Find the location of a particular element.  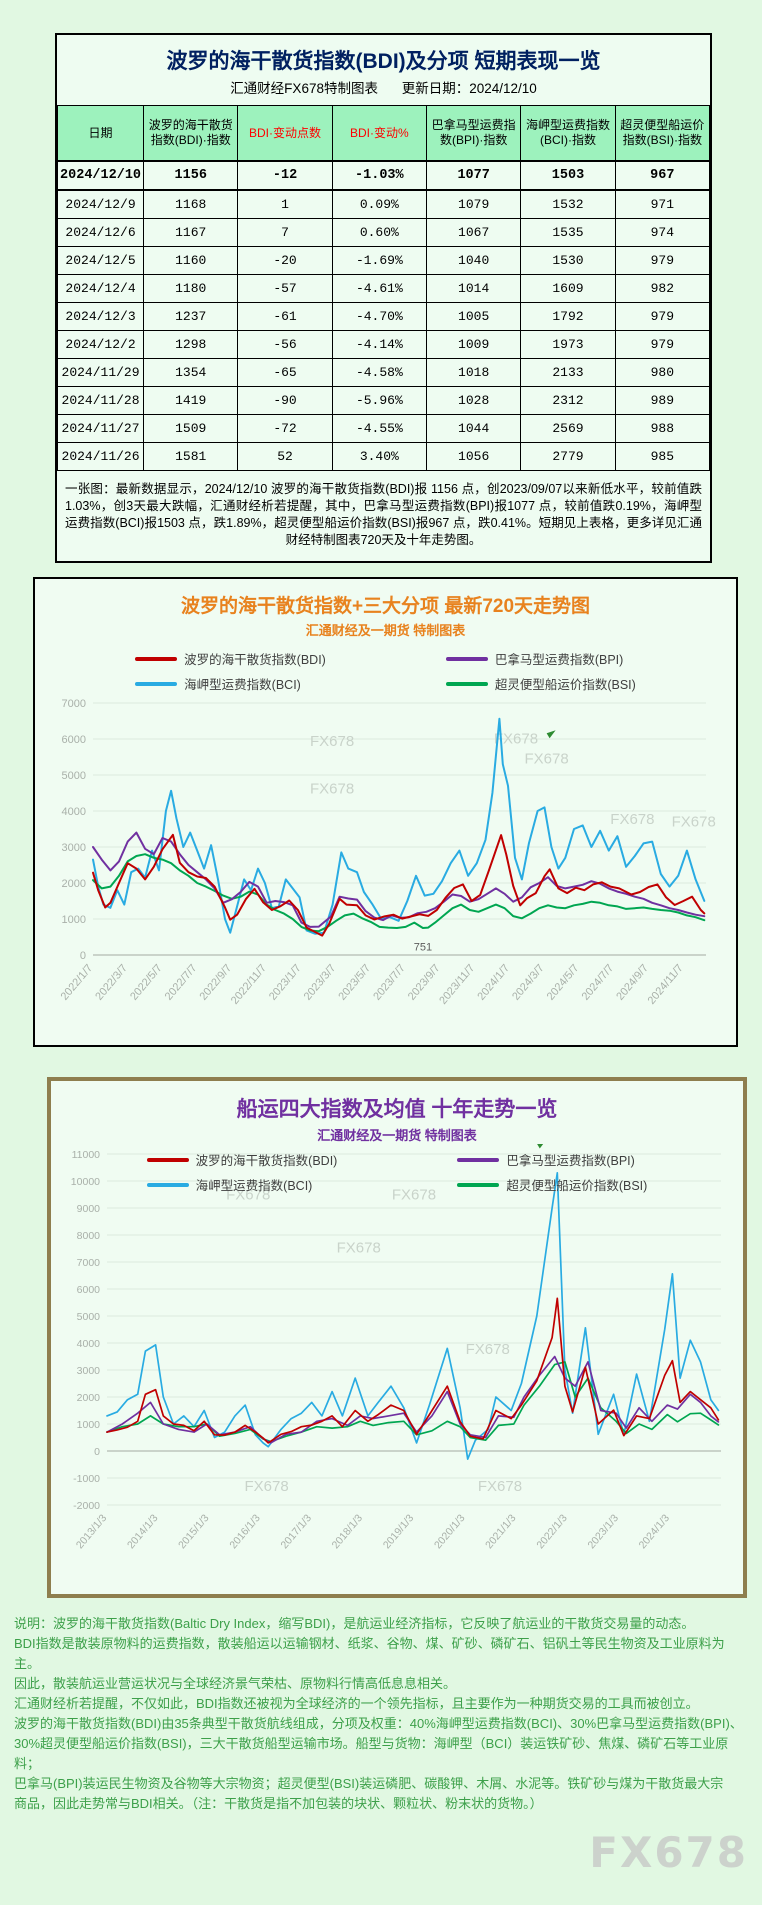

col-header-bci: 海岬型运费指数(BCI)·指数 is located at coordinates (568, 133).